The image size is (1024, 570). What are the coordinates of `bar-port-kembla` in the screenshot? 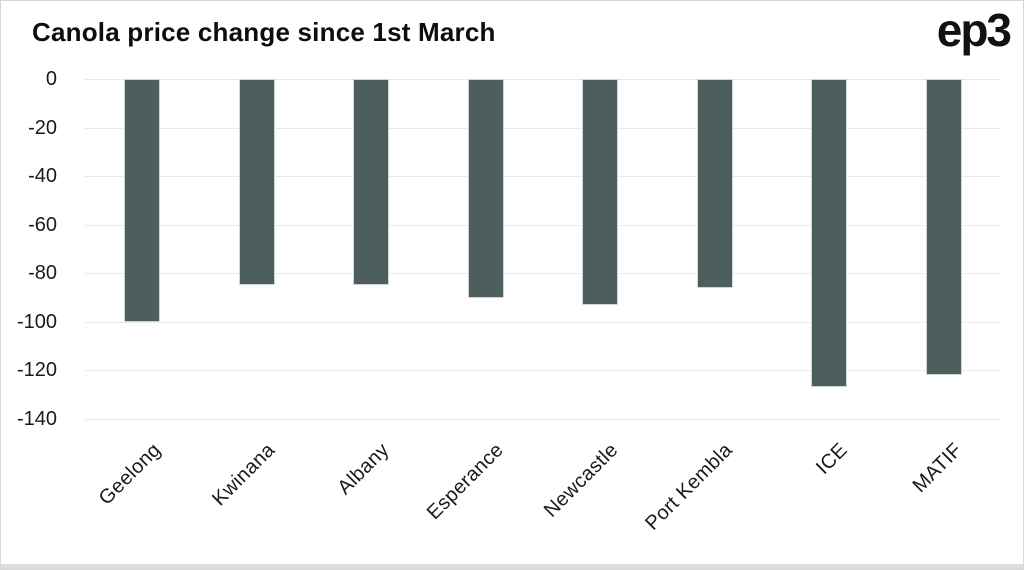 It's located at (714, 183).